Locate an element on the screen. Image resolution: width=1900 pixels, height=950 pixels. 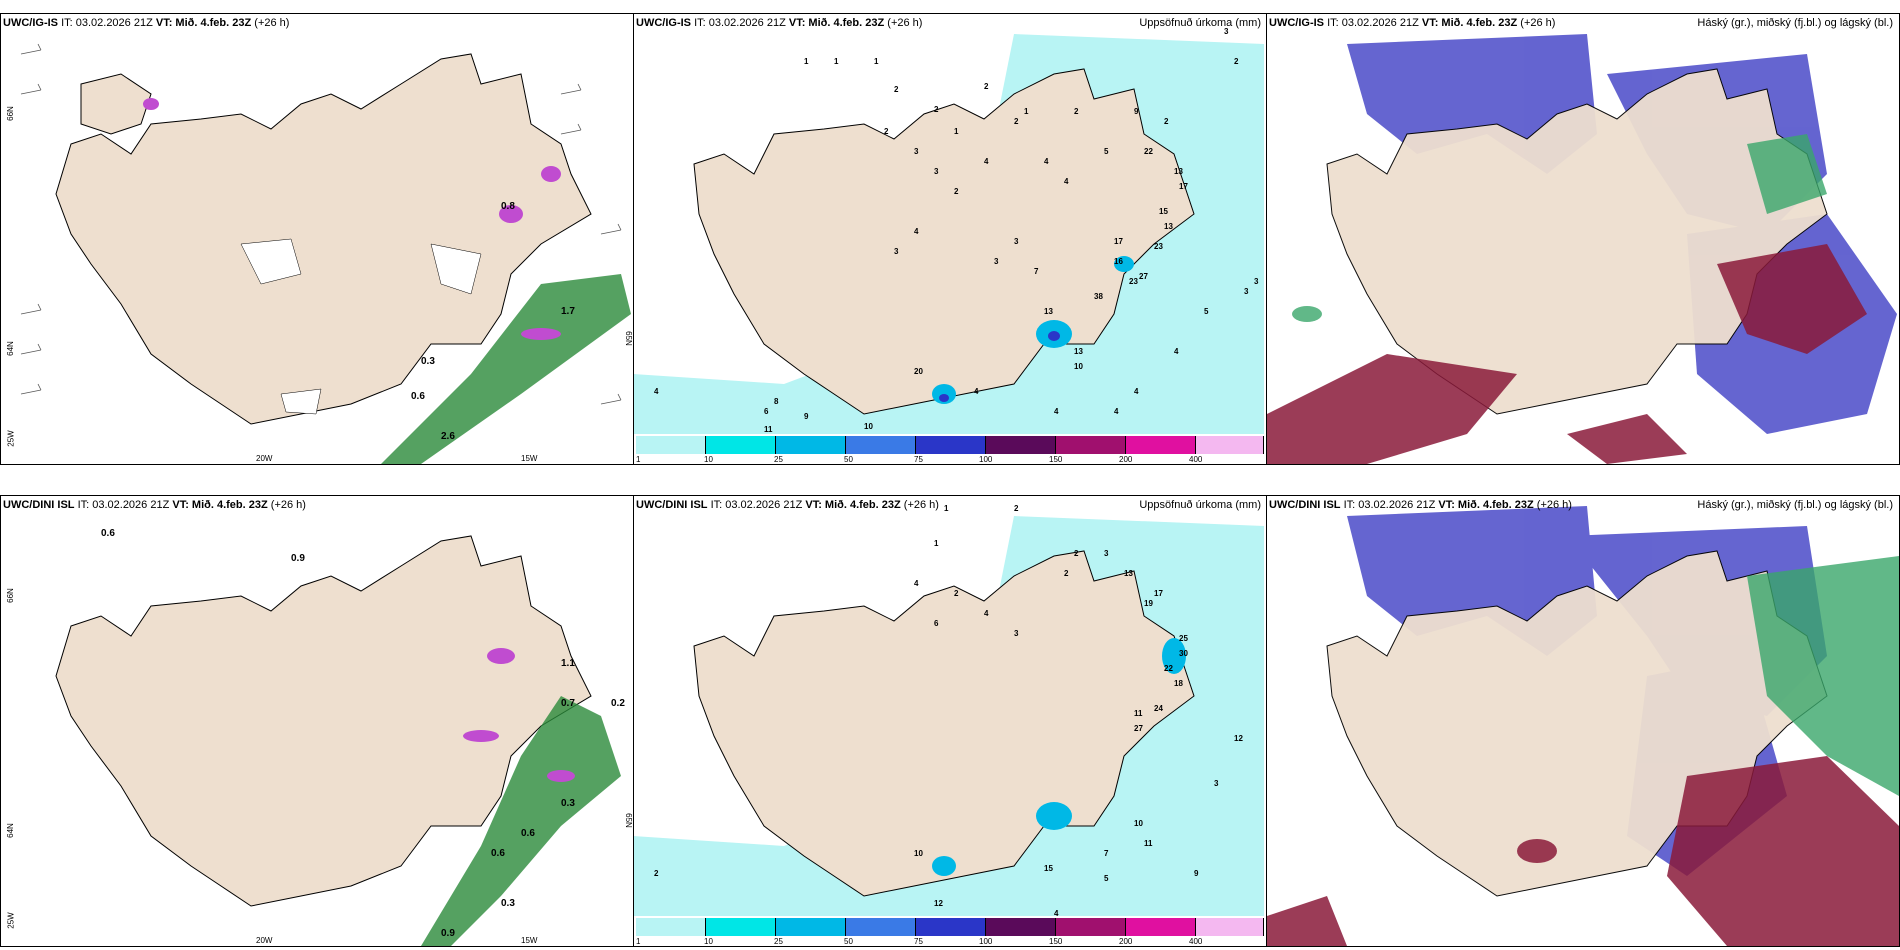
iceland-land is located at coordinates (323, 721).